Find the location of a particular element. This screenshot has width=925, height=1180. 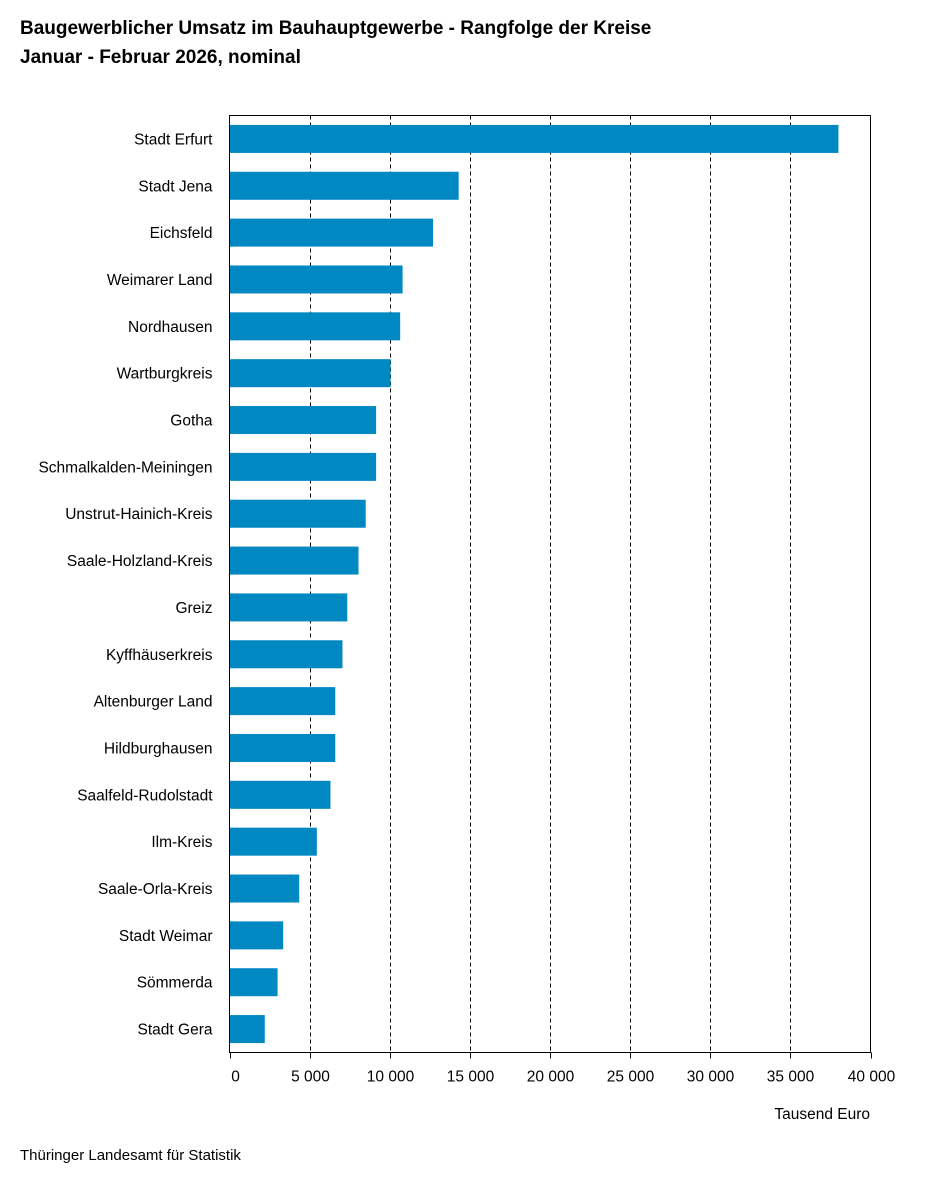

x-tick-label: 40 000 is located at coordinates (872, 1077).